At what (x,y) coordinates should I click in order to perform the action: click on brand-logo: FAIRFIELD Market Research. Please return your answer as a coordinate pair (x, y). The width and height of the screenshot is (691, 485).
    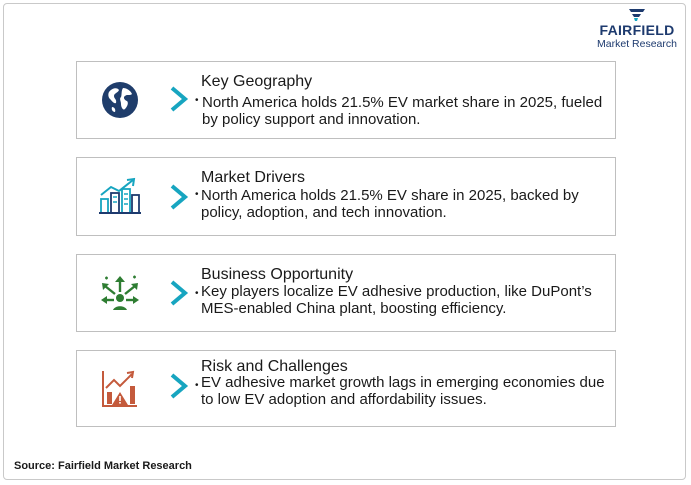
    Looking at the image, I should click on (637, 29).